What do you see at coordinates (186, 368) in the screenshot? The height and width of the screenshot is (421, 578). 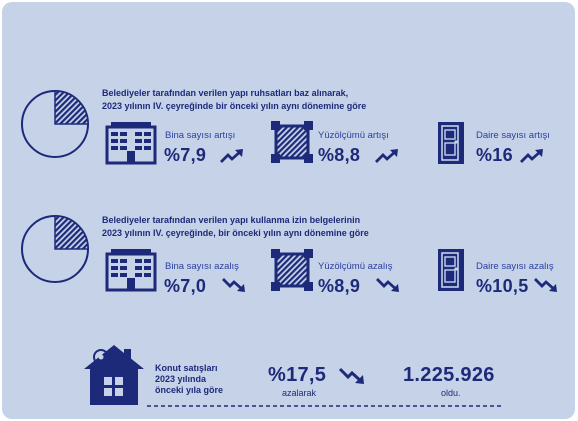 I see `housing-sales-text-line1: Konut satışları` at bounding box center [186, 368].